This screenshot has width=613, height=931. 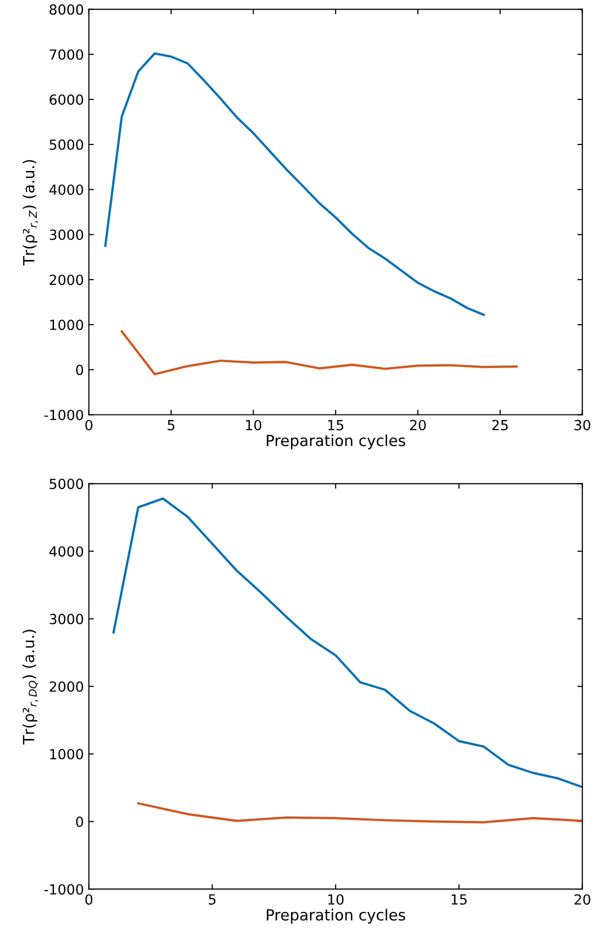 I want to click on y-tick-label: 8000, so click(x=67, y=9).